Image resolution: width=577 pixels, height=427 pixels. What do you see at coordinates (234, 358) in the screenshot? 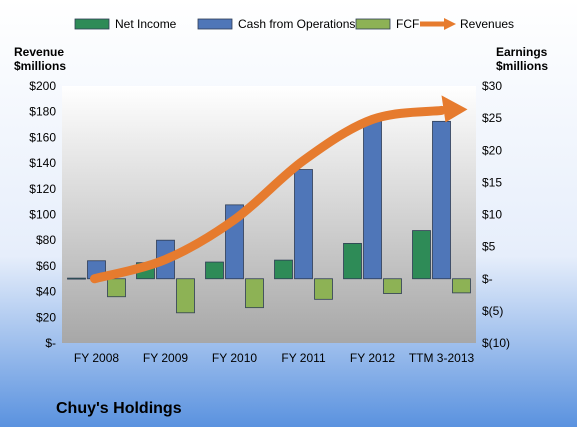
I see `x-tick-label: FY 2010` at bounding box center [234, 358].